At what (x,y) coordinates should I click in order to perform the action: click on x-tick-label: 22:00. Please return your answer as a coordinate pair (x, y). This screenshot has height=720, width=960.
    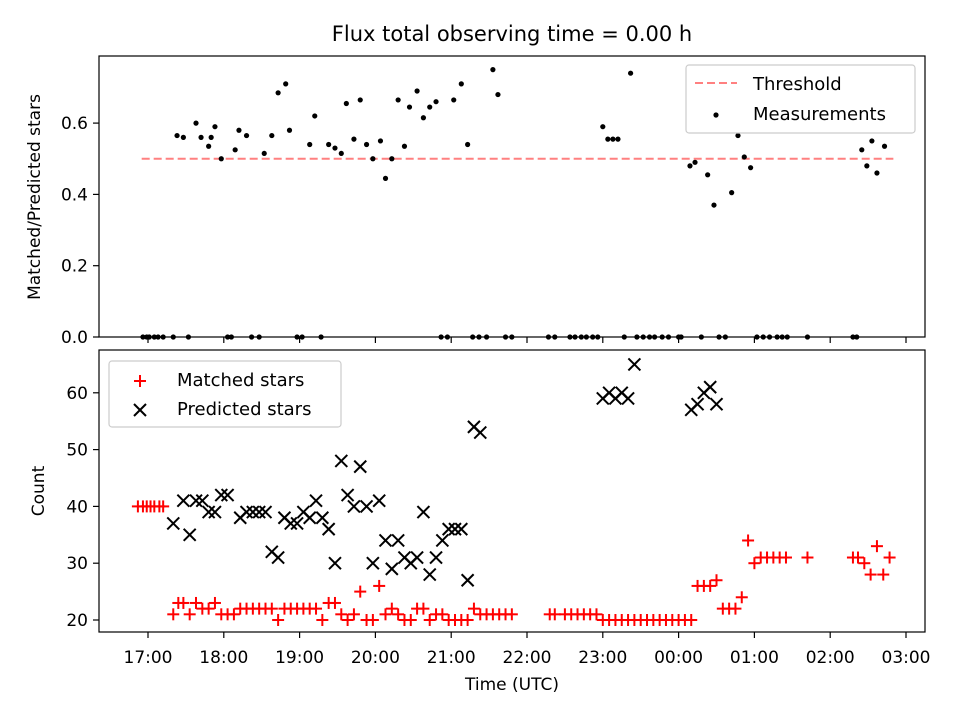
    Looking at the image, I should click on (527, 658).